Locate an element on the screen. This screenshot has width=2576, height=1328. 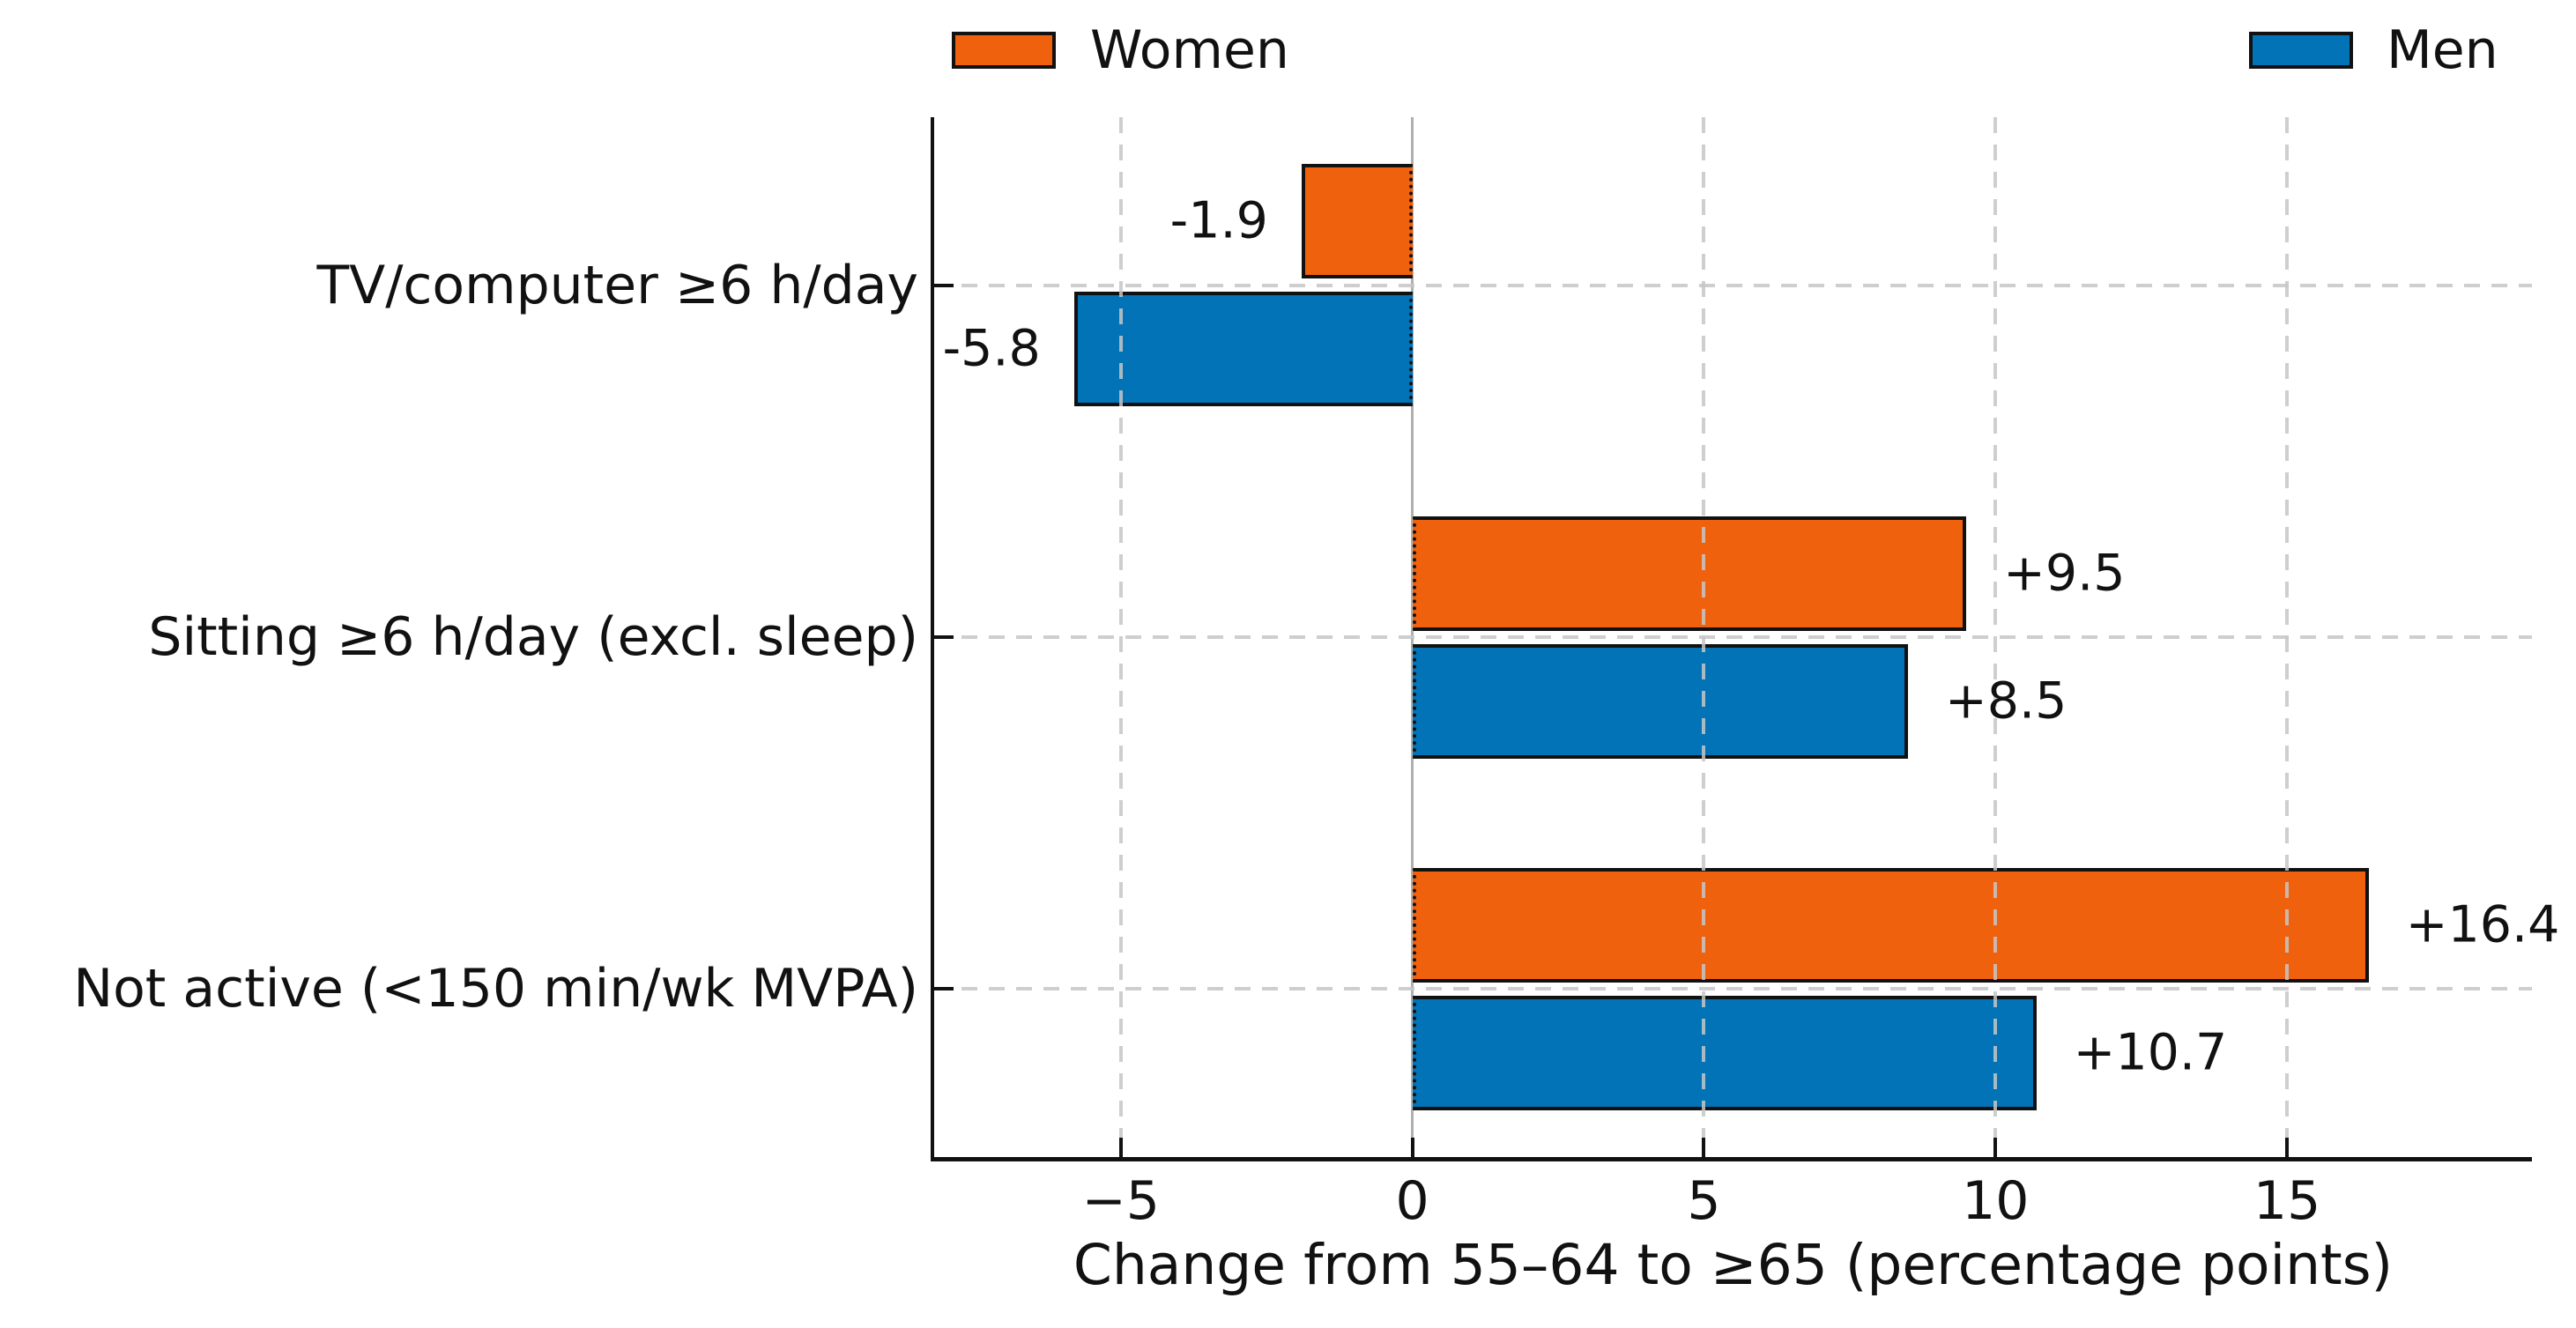
category-label-2: Not active (<150 min/wk MVPA) is located at coordinates (495, 989).